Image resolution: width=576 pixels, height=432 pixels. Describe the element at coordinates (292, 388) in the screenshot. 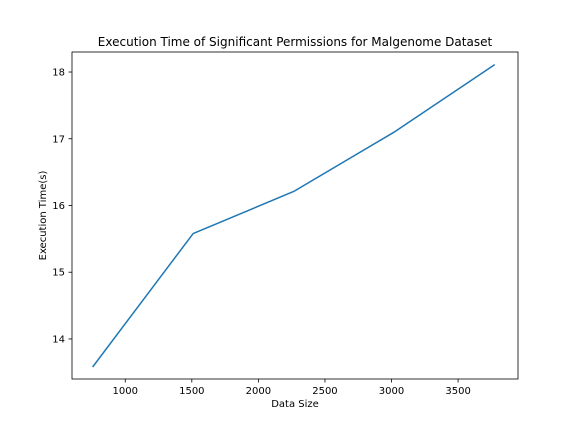

I see `x-axis: 1000 1500 2000 2500 3000 3500` at that location.